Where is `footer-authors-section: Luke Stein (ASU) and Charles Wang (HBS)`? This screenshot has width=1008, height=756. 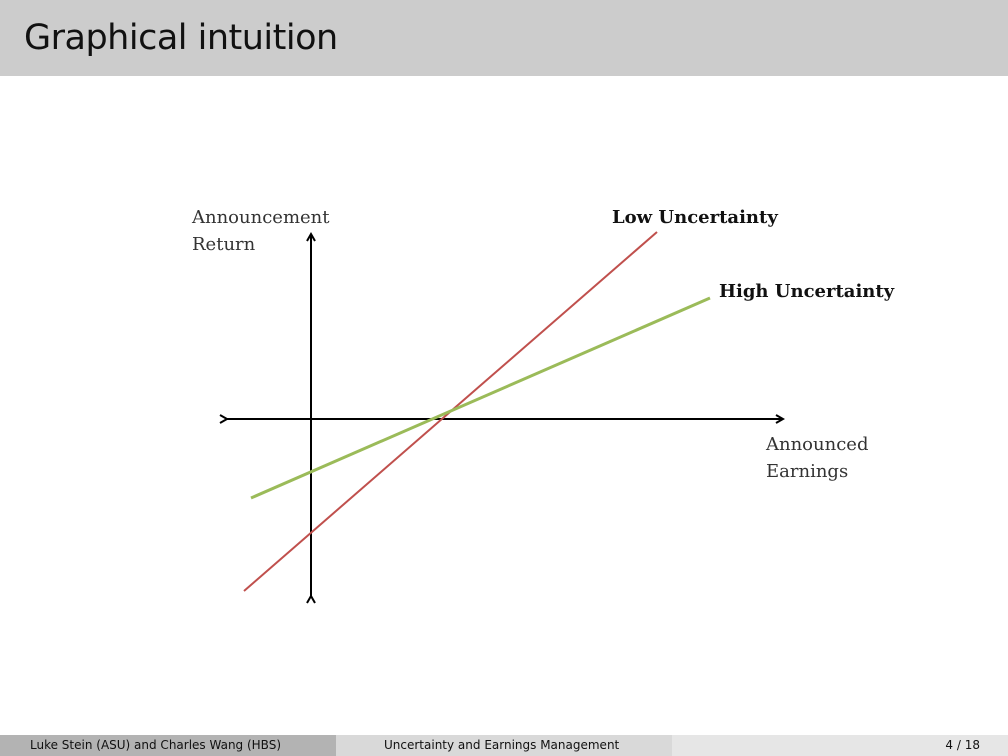
footer-authors-section: Luke Stein (ASU) and Charles Wang (HBS) is located at coordinates (168, 745).